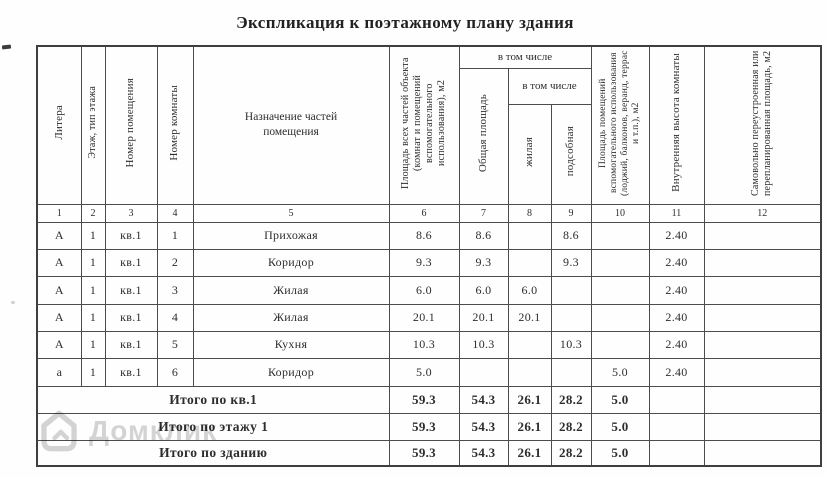  Describe the element at coordinates (483, 290) in the screenshot. I see `cell-total-area: 6.0` at that location.